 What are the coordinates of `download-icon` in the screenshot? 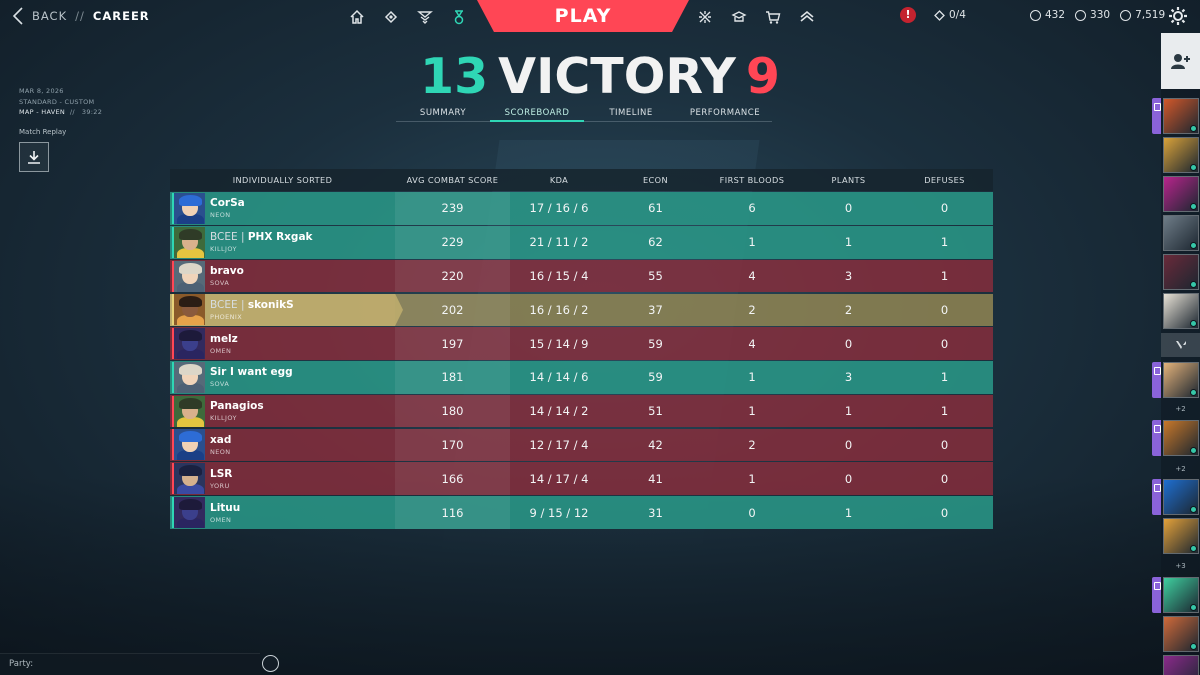 It's located at (34, 157).